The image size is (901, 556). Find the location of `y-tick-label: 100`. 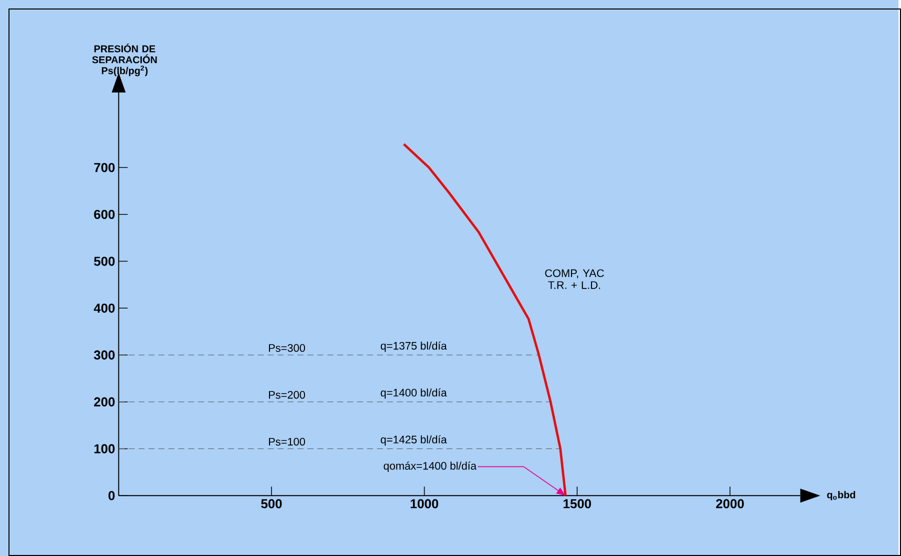

y-tick-label: 100 is located at coordinates (104, 449).